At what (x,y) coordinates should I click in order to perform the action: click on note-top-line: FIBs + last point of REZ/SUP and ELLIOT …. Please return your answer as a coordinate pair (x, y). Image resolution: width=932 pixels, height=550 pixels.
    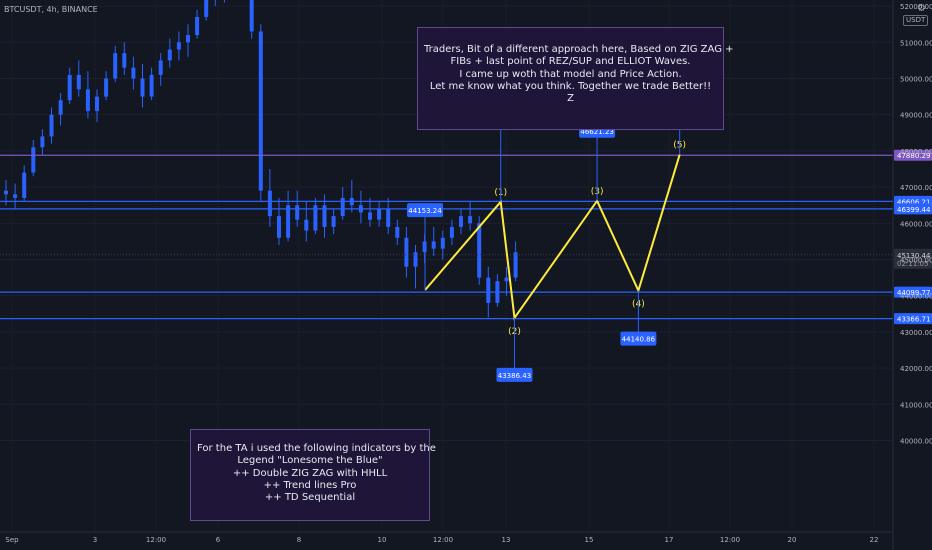
    Looking at the image, I should click on (570, 62).